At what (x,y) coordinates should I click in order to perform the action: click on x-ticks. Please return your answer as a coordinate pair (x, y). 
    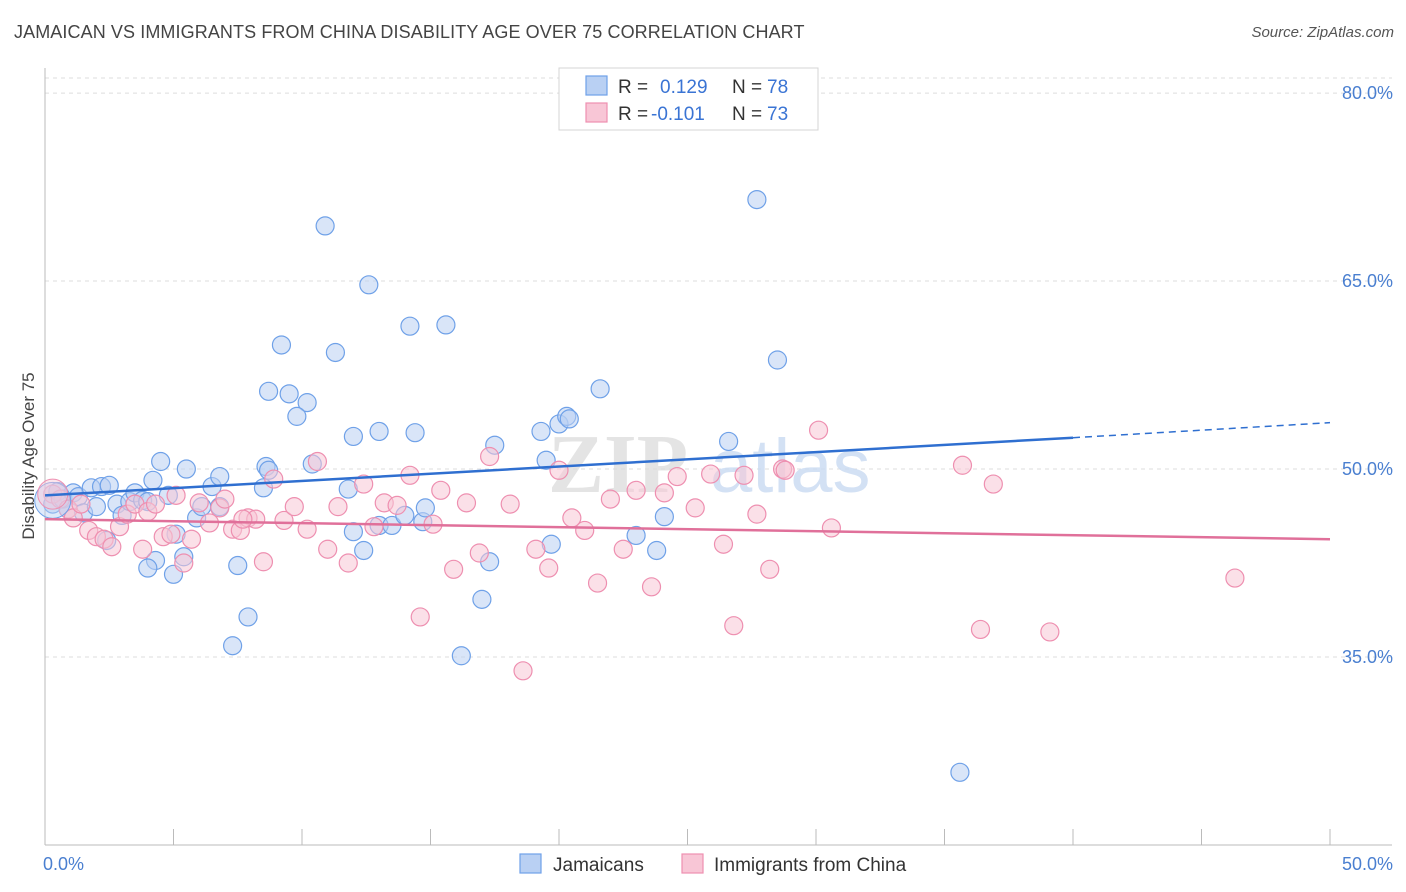
    Looking at the image, I should click on (687, 837).